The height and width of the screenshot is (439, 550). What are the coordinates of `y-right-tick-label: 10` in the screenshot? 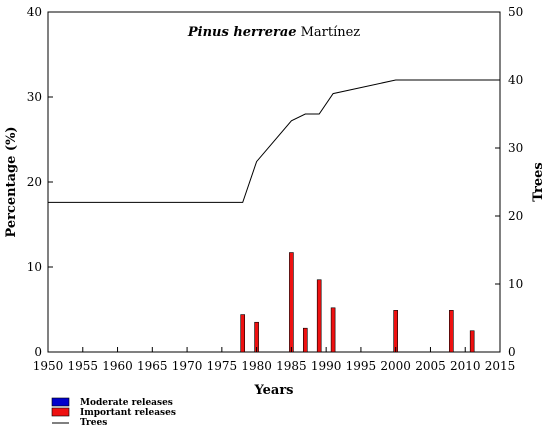 It's located at (515, 284).